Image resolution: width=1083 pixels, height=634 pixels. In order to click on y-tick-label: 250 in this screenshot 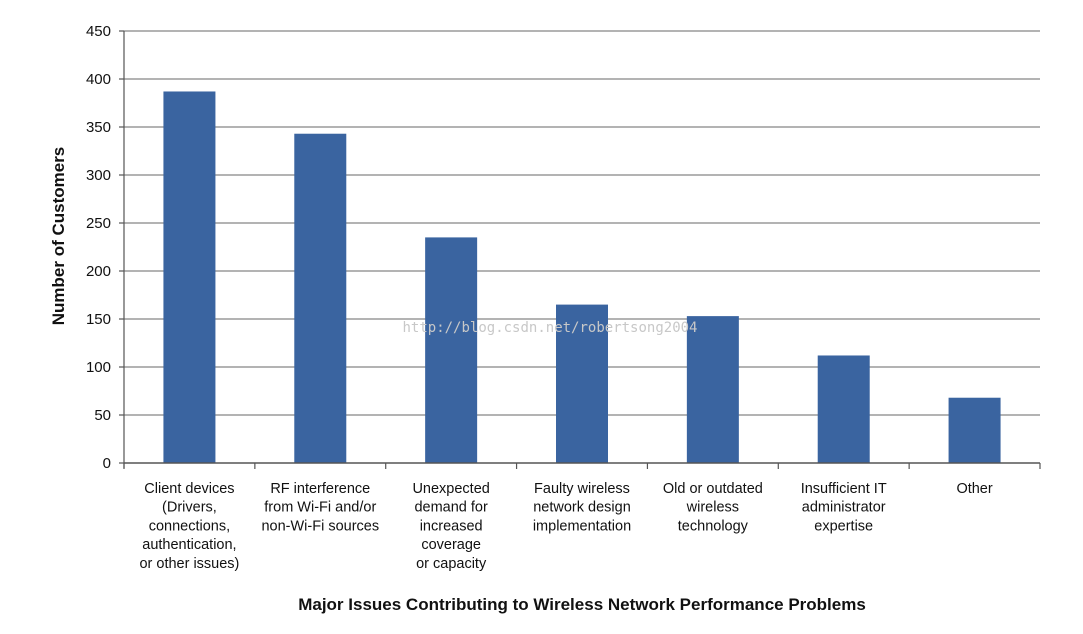, I will do `click(98, 223)`.